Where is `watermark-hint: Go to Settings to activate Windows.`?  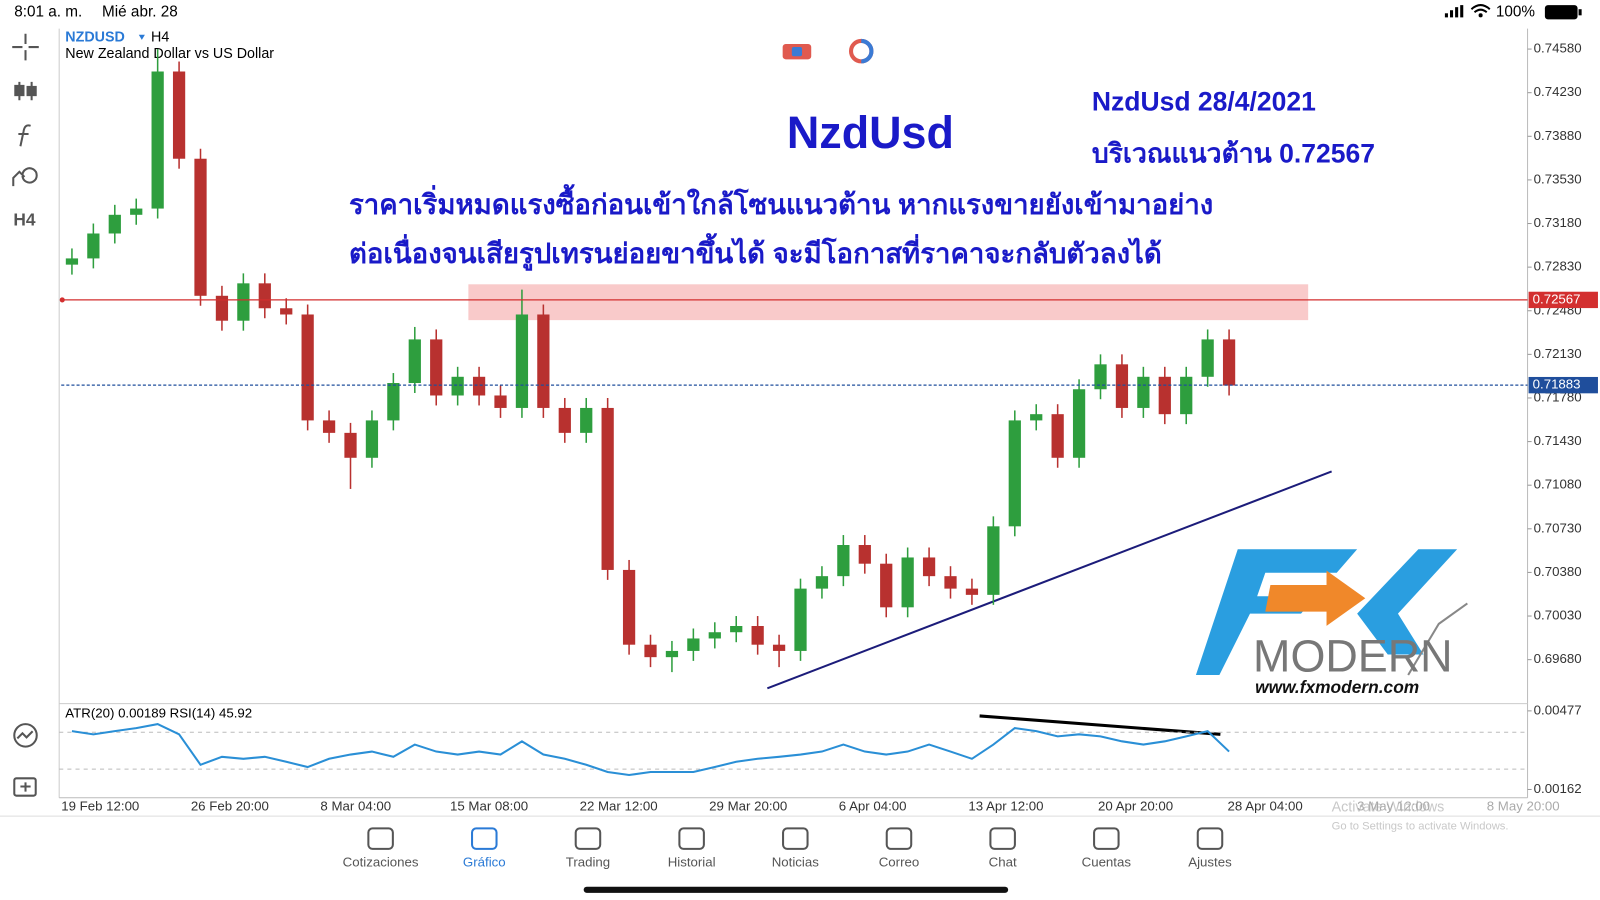 watermark-hint: Go to Settings to activate Windows. is located at coordinates (1420, 826).